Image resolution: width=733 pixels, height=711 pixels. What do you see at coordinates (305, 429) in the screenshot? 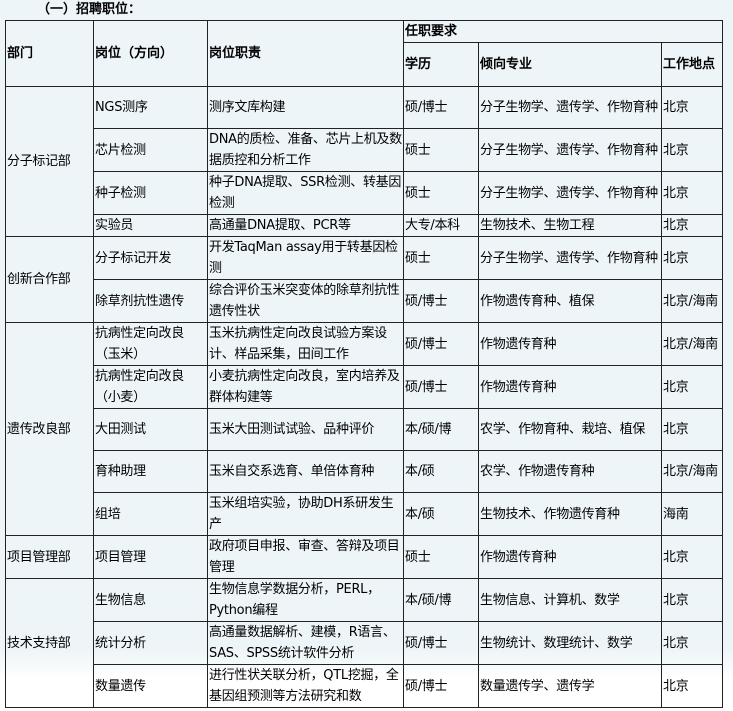
I see `duty-cell: 玉米大田测试试验、品种评价` at bounding box center [305, 429].